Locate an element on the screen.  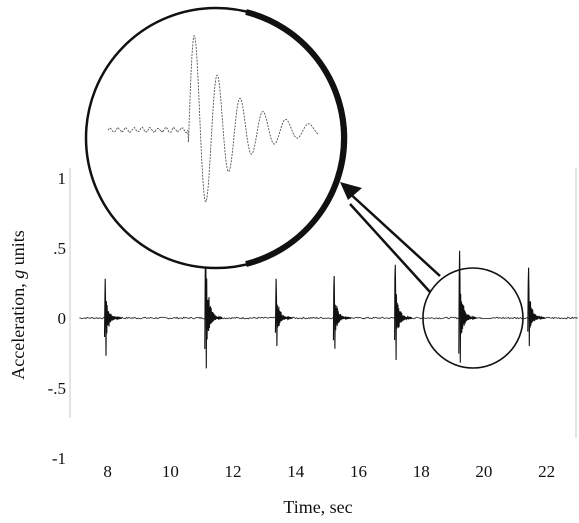
x-tick-label: 20 is located at coordinates (483, 471).